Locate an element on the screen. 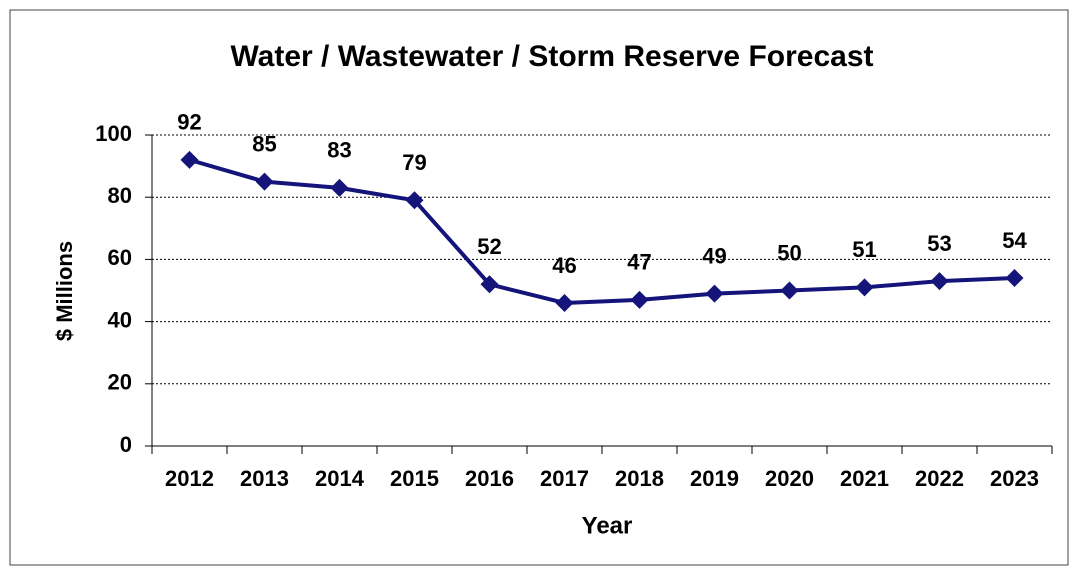 The width and height of the screenshot is (1070, 567). data-label: 49 is located at coordinates (714, 255).